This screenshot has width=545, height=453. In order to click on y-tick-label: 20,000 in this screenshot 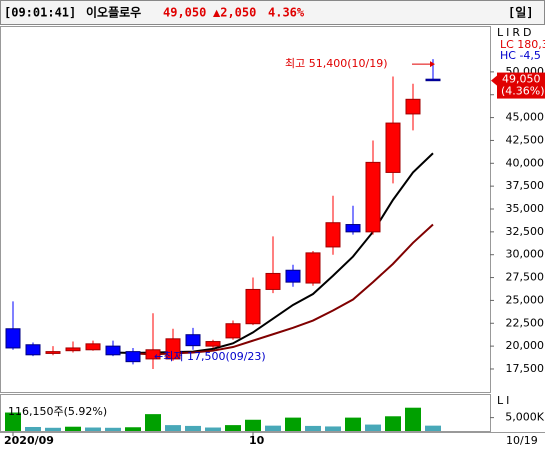, I will do `click(525, 345)`.